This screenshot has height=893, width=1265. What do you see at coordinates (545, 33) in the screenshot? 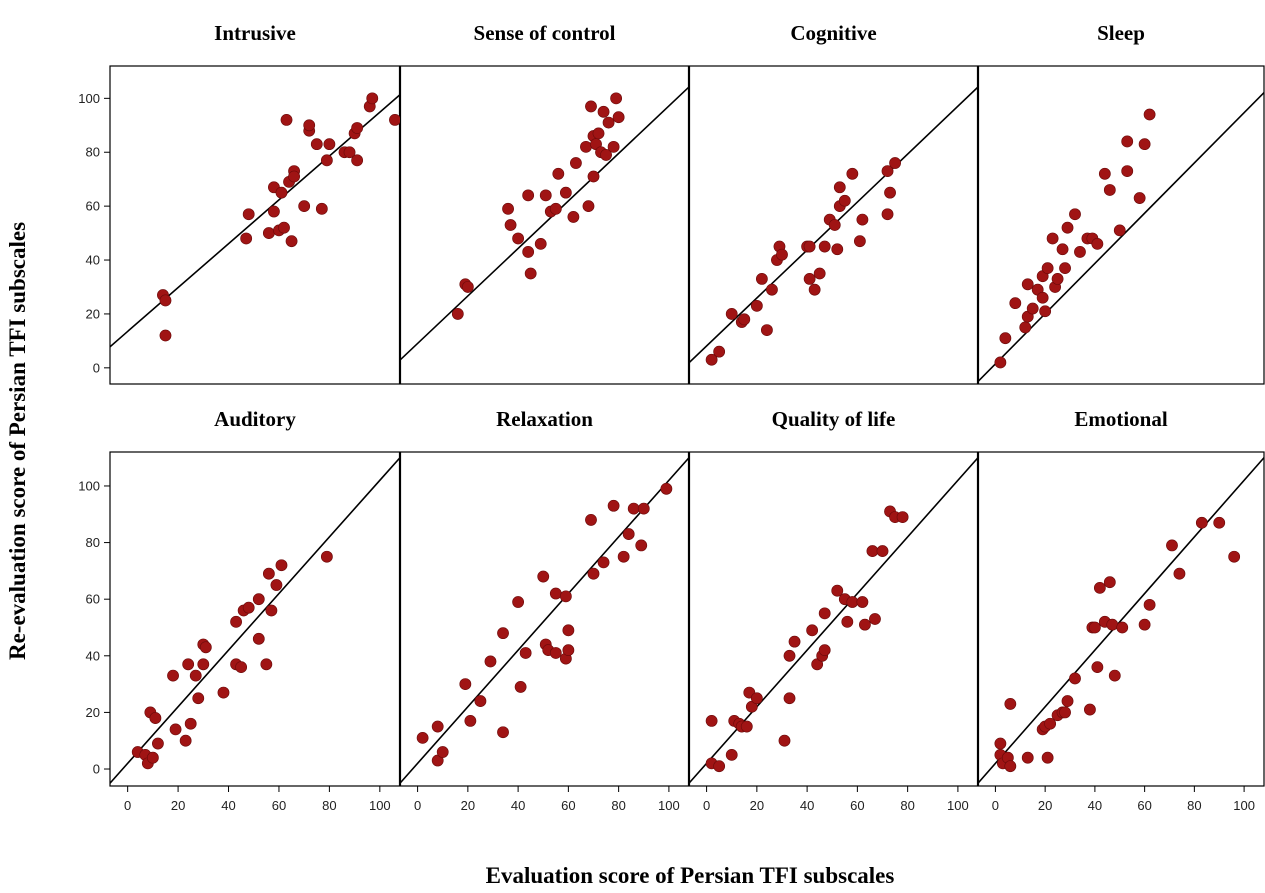
I see `panel-title: Sense of control` at bounding box center [545, 33].